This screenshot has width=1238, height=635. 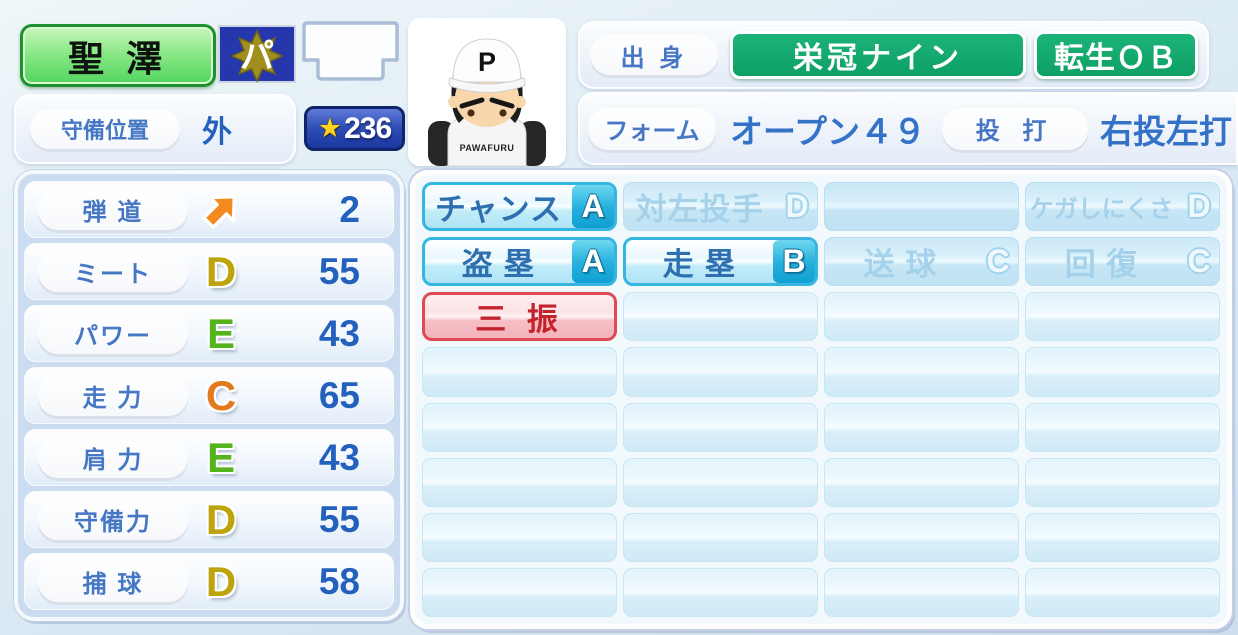 I want to click on stat-label: 捕 球, so click(x=113, y=584).